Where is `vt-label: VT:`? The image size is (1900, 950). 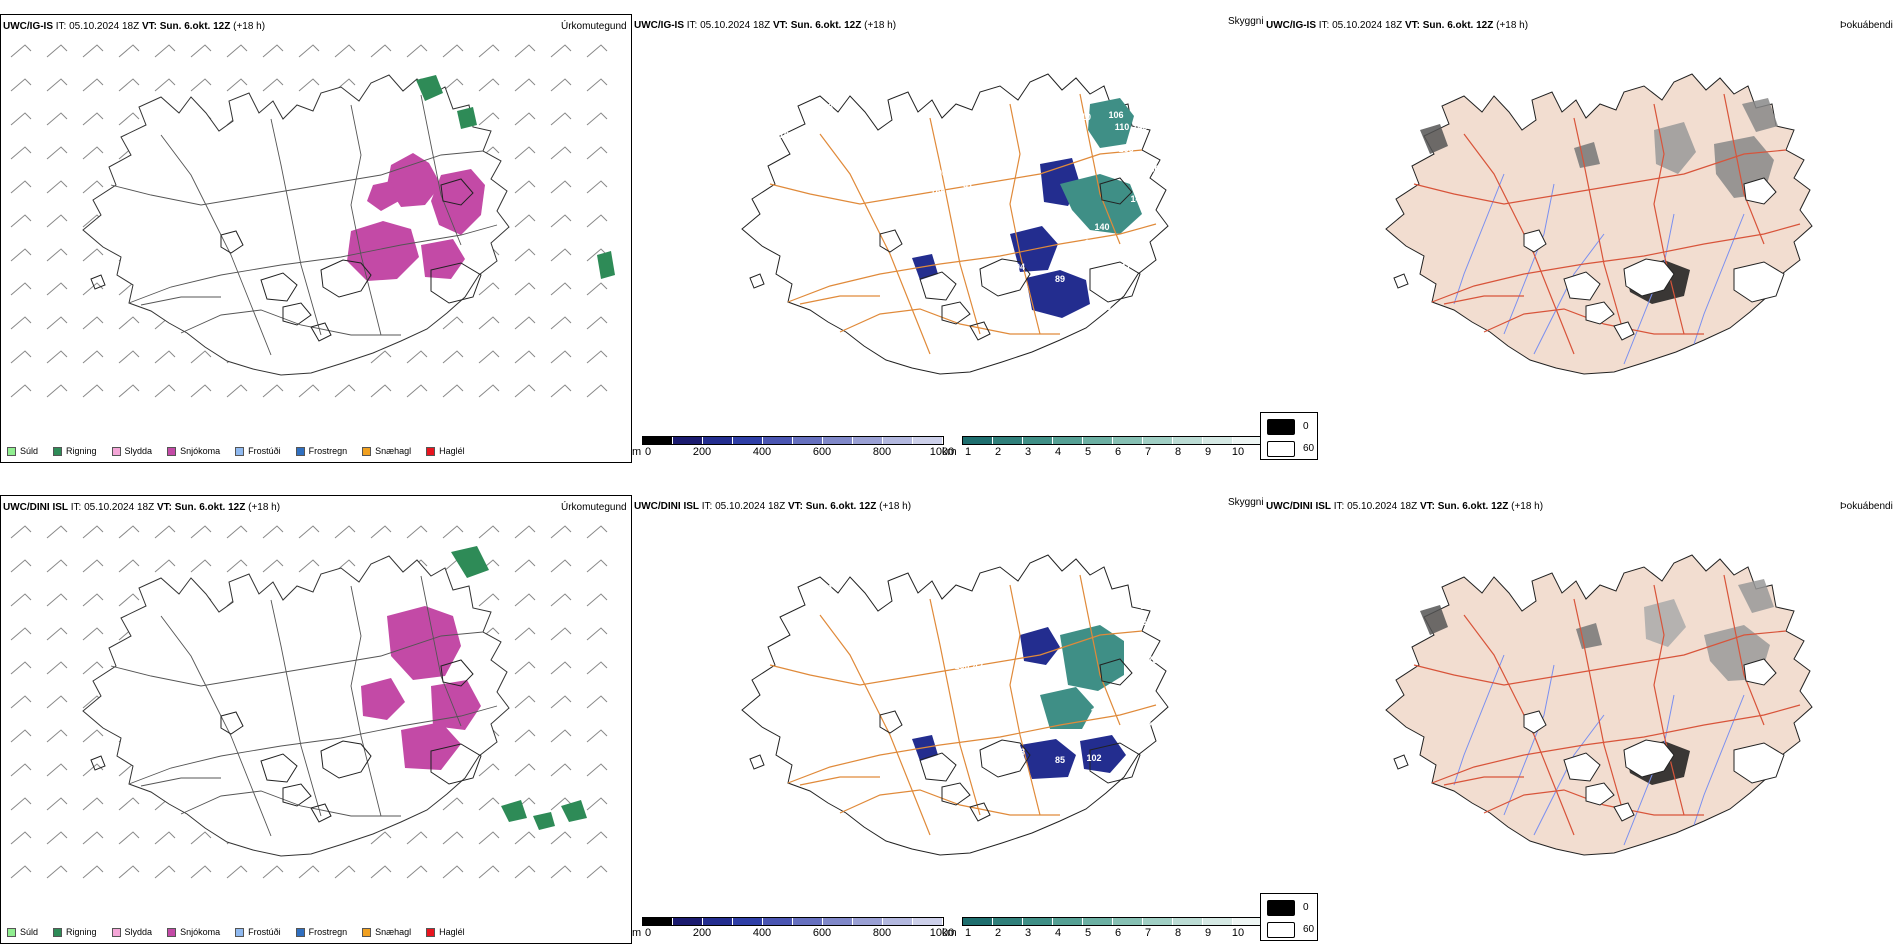
vt-label: VT: is located at coordinates (1412, 25).